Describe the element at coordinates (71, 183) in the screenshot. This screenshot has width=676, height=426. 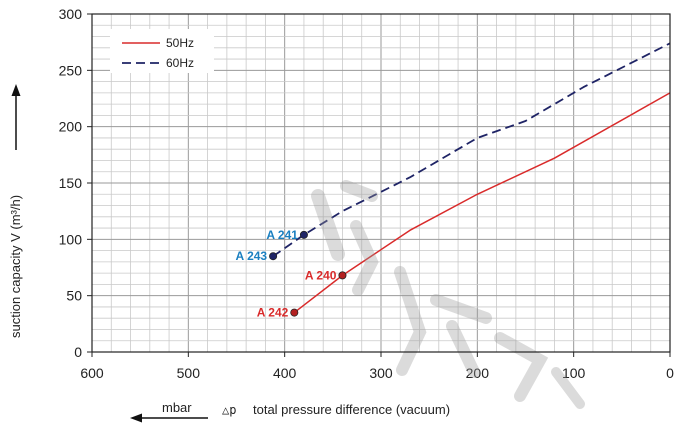
I see `y-tick-label: 150` at that location.